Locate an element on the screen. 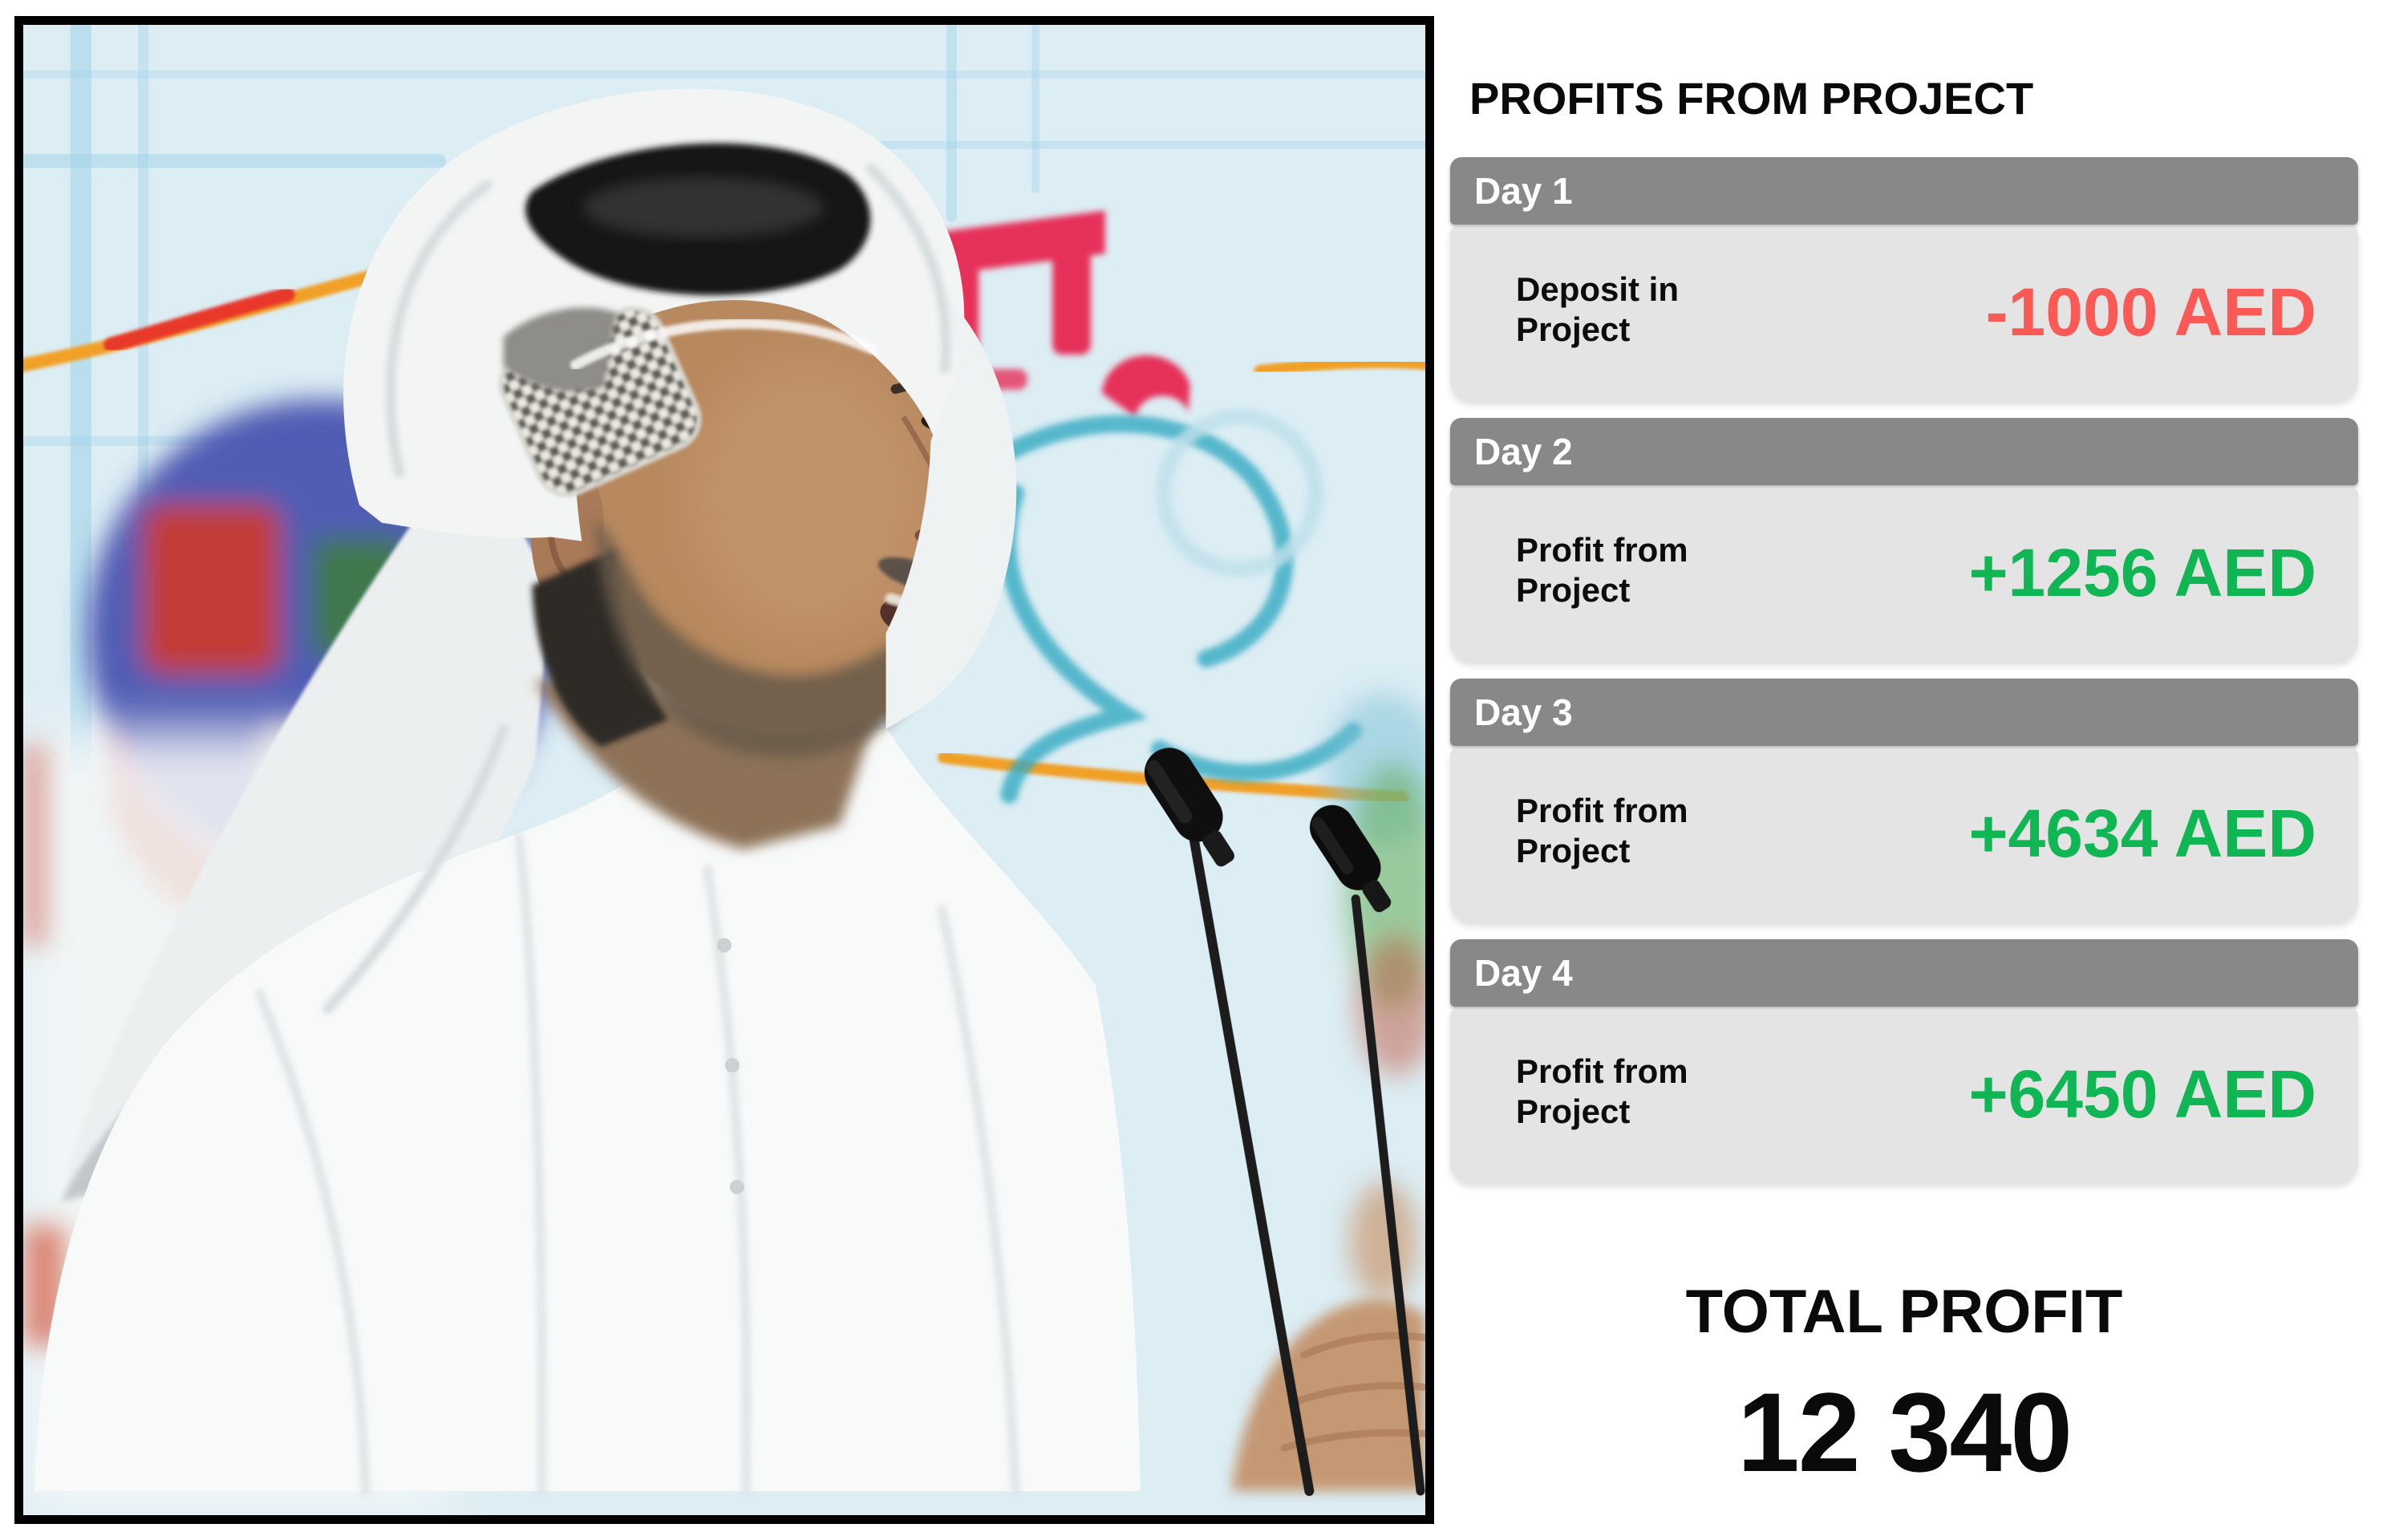 This screenshot has height=1540, width=2391. day-3-item-line2: Project is located at coordinates (1573, 850).